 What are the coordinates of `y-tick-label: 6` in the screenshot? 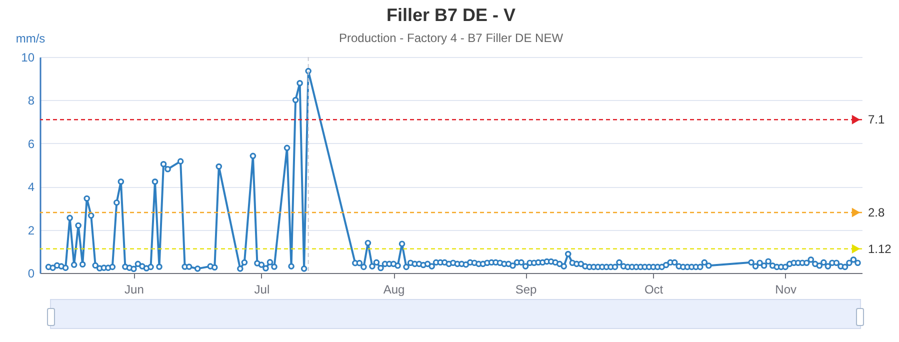 It's located at (31, 143).